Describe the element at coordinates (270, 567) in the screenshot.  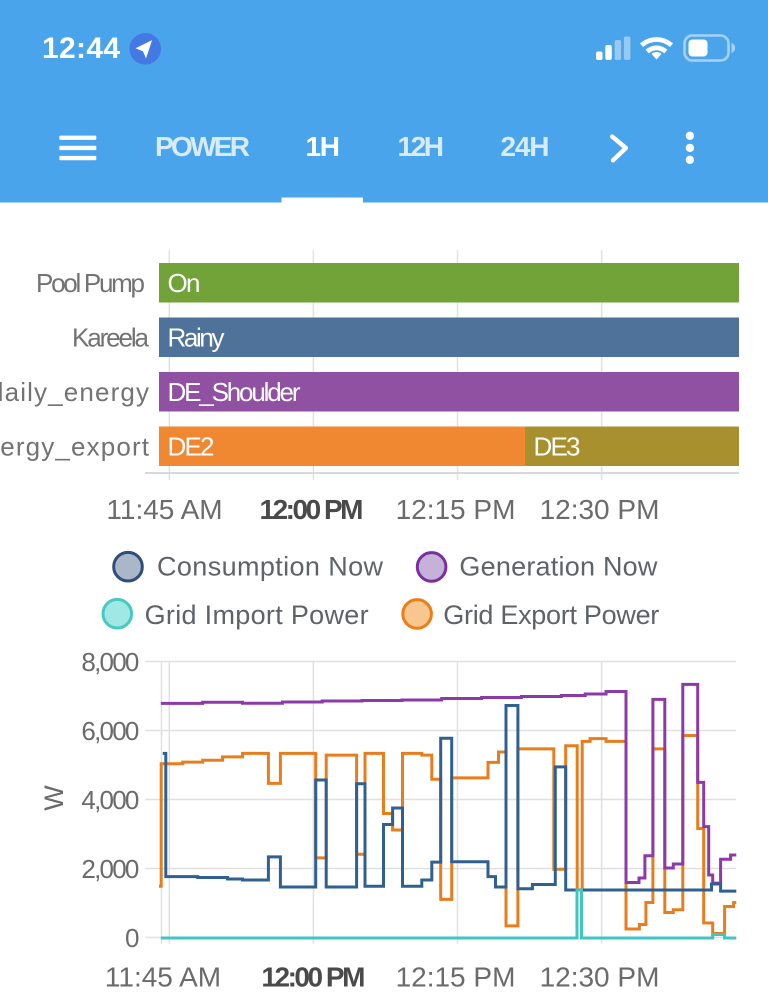
I see `svg-text: Consumption Now` at that location.